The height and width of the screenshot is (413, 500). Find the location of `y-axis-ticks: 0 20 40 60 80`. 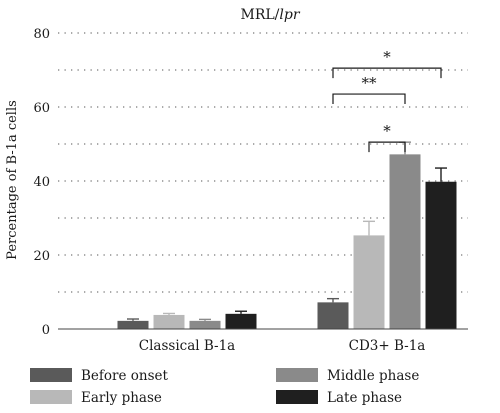

y-axis-ticks: 0 20 40 60 80 is located at coordinates (41, 182).